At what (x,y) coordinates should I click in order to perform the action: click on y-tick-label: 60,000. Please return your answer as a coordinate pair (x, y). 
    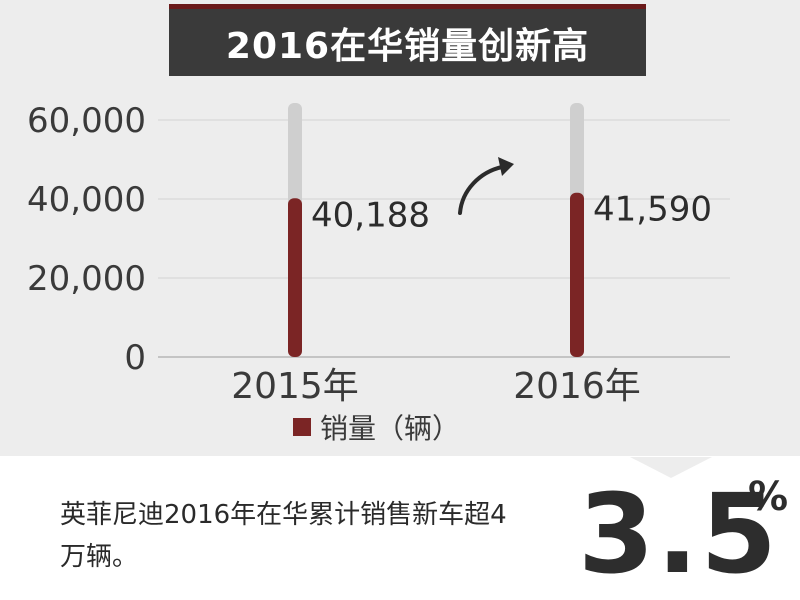
    Looking at the image, I should click on (86, 121).